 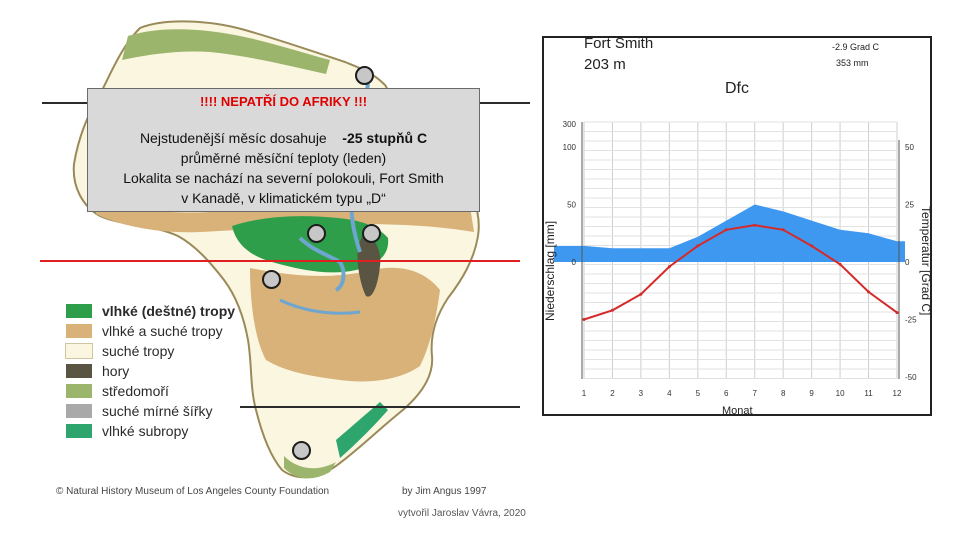 I want to click on x-tick-label: 10, so click(x=840, y=393).